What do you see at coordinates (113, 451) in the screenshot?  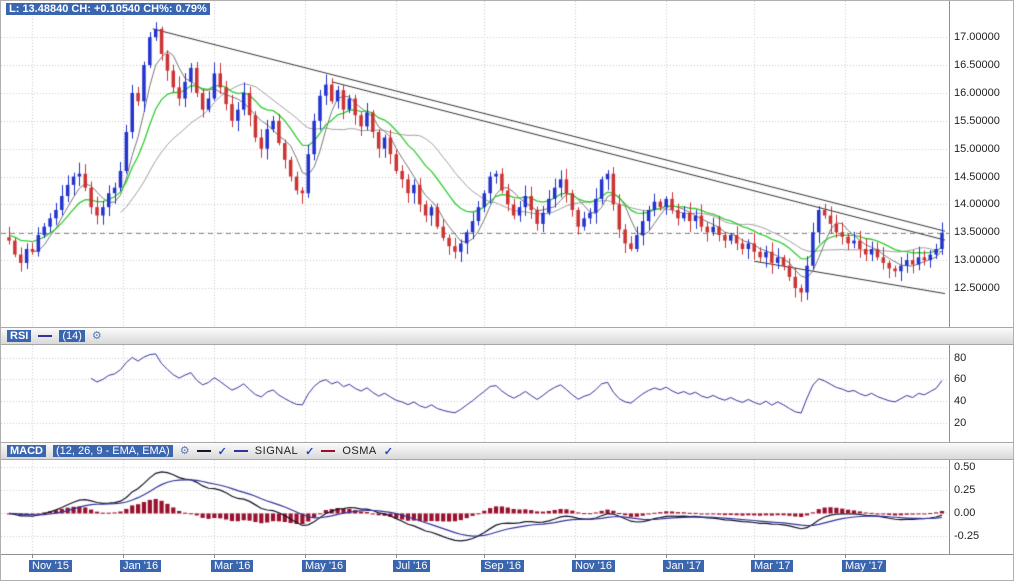 I see `macd-params: (12, 26, 9 - EMA, EMA)` at bounding box center [113, 451].